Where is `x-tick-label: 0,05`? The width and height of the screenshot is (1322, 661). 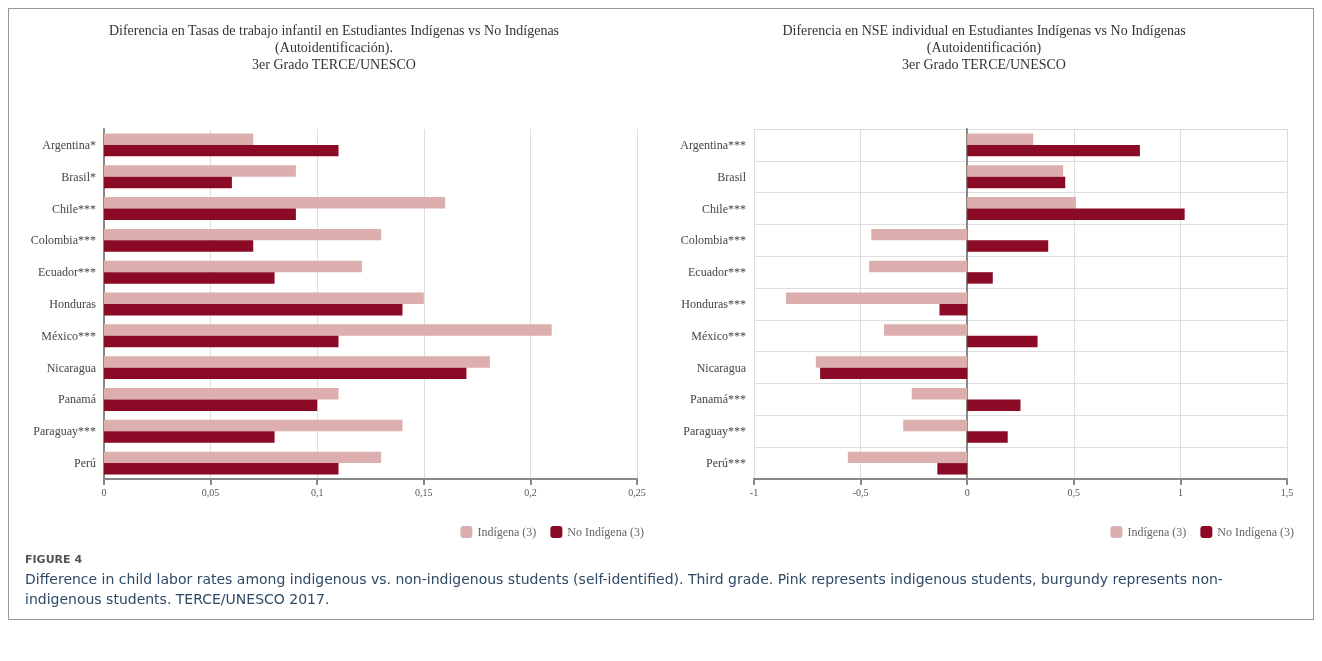 x-tick-label: 0,05 is located at coordinates (210, 492).